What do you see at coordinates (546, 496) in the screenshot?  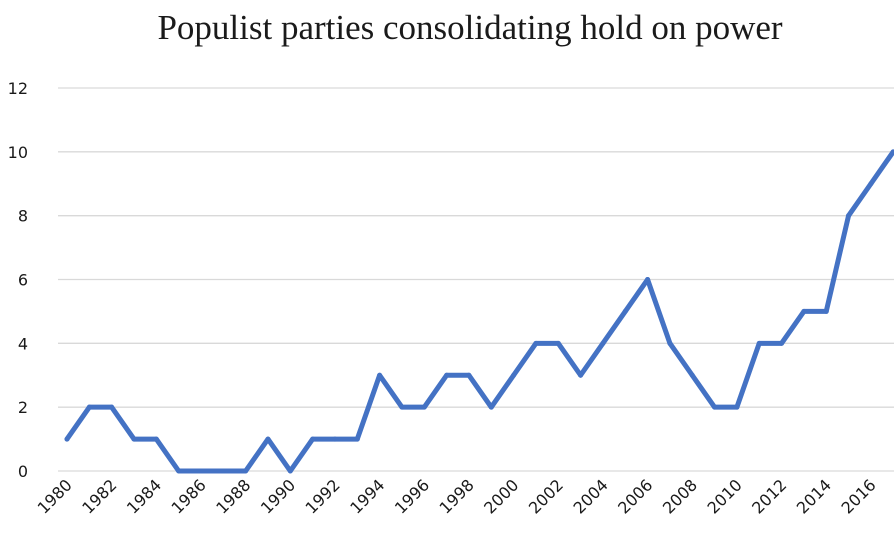 I see `x-tick-label: 2002` at bounding box center [546, 496].